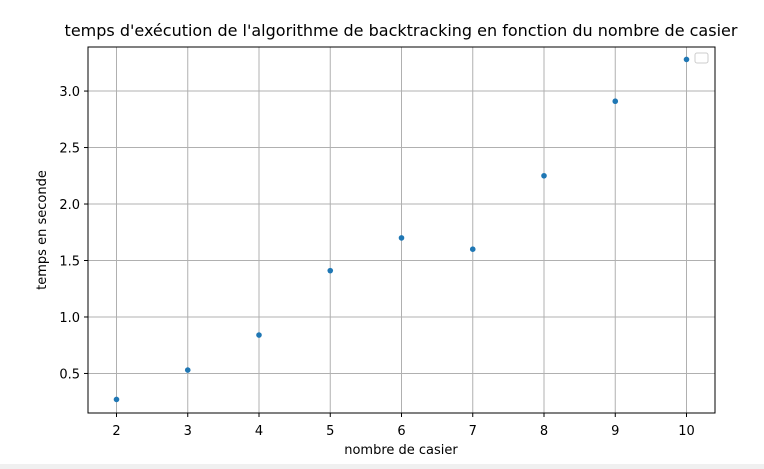 The width and height of the screenshot is (764, 469). I want to click on y-axis-label: temps en seconde, so click(42, 230).